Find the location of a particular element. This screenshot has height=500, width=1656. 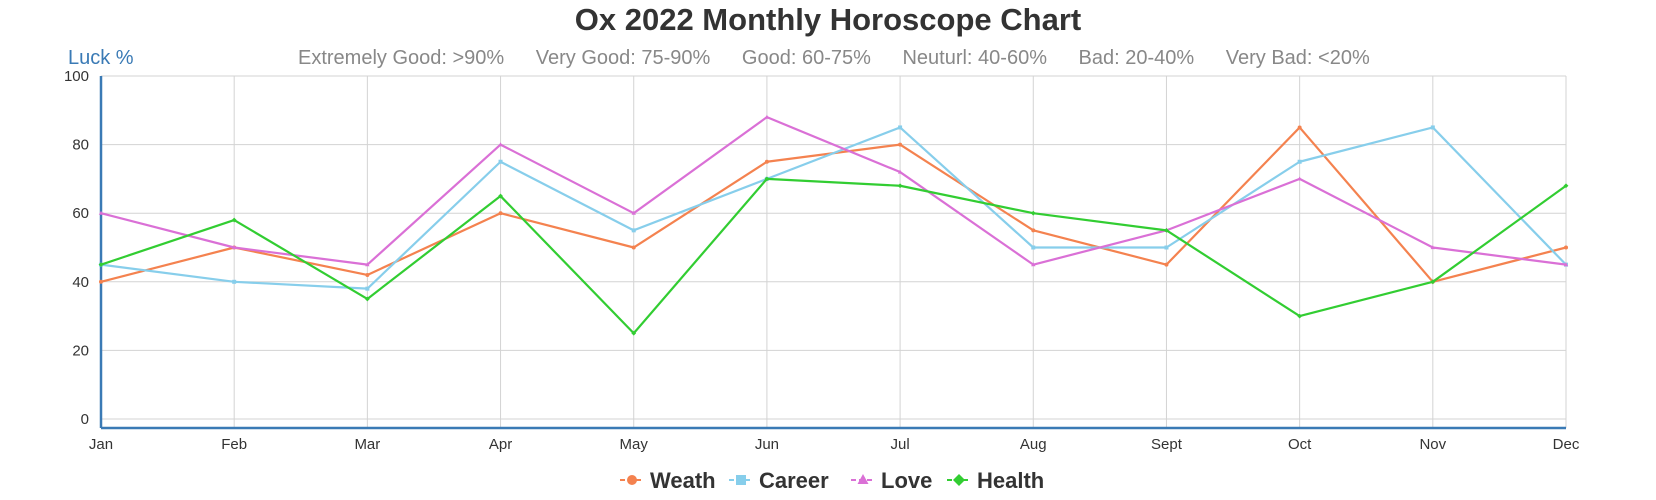

y-tick-label: 20 is located at coordinates (80, 350).